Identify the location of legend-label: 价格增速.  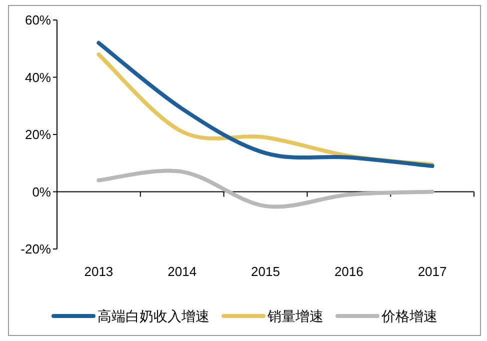
(409, 317).